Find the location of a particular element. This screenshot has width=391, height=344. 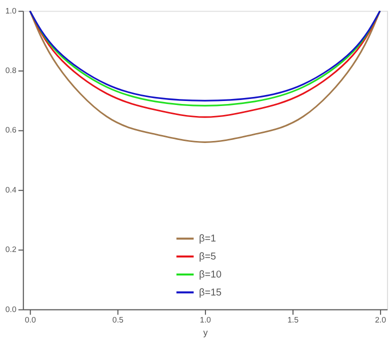

legend-label: β=1 is located at coordinates (207, 239).